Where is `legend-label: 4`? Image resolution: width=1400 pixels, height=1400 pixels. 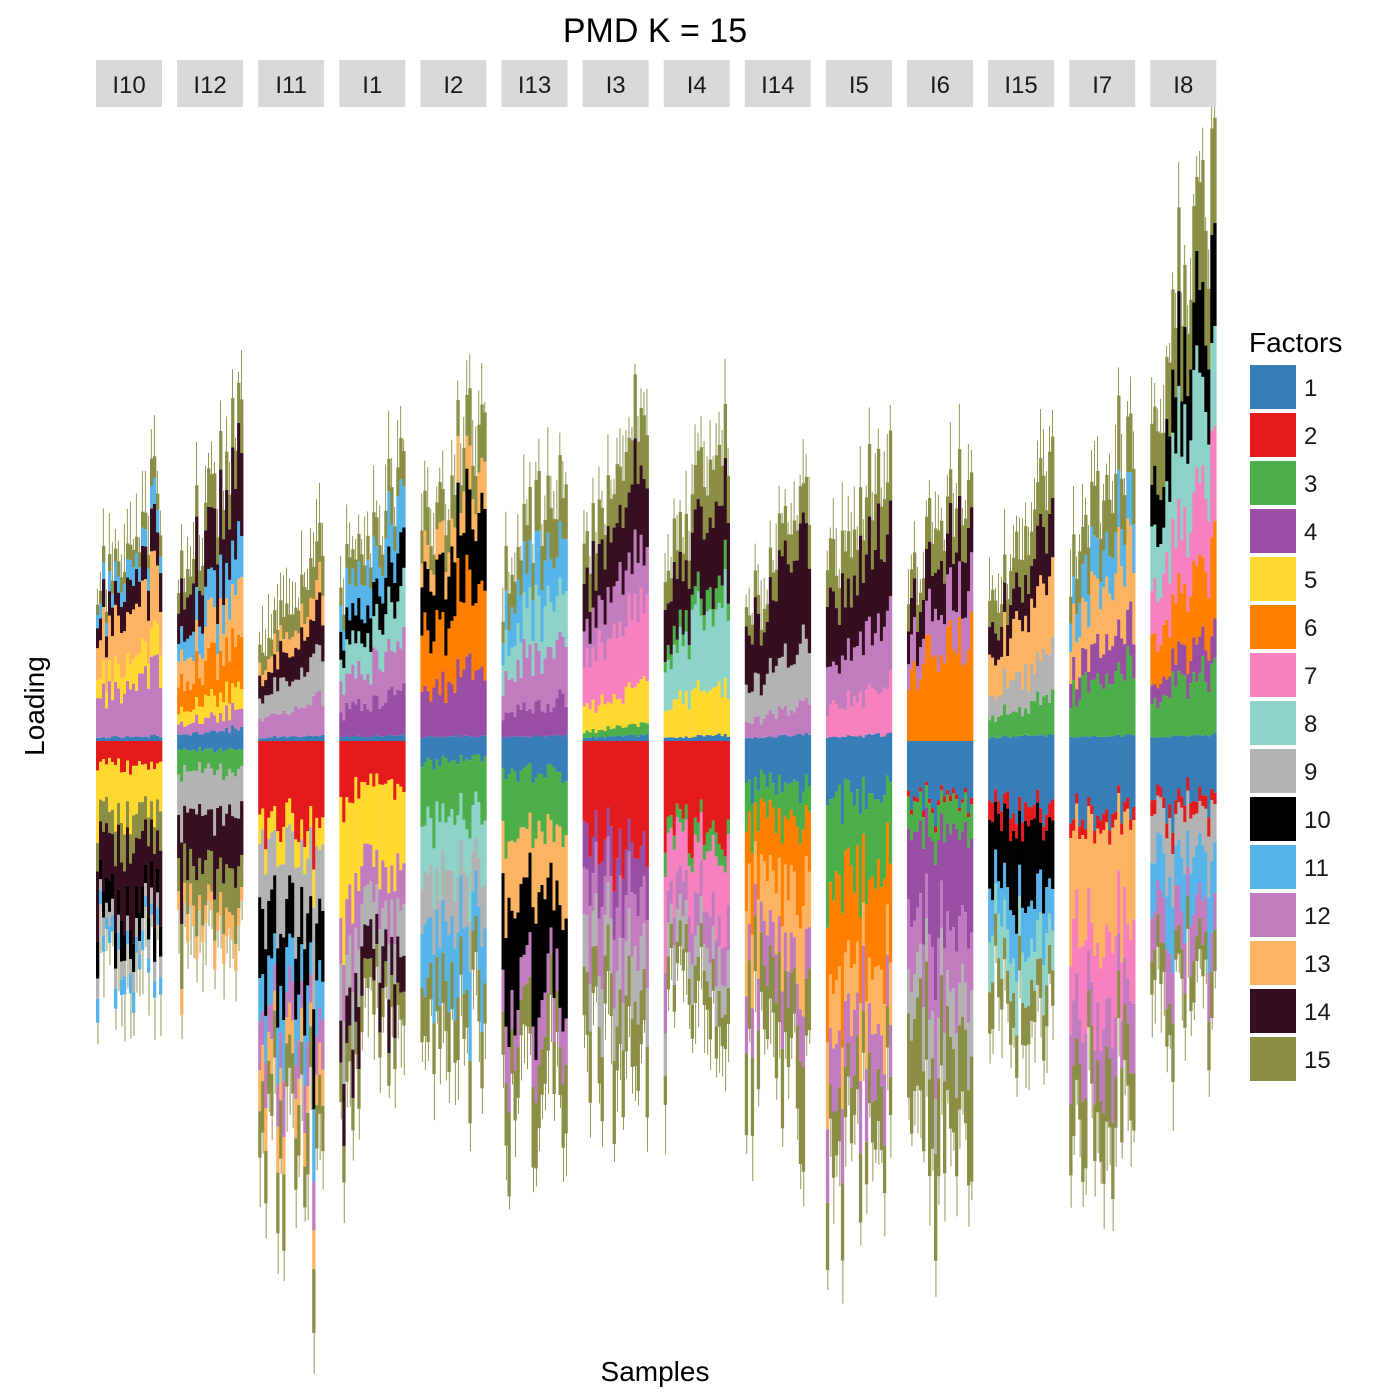 legend-label: 4 is located at coordinates (1310, 532).